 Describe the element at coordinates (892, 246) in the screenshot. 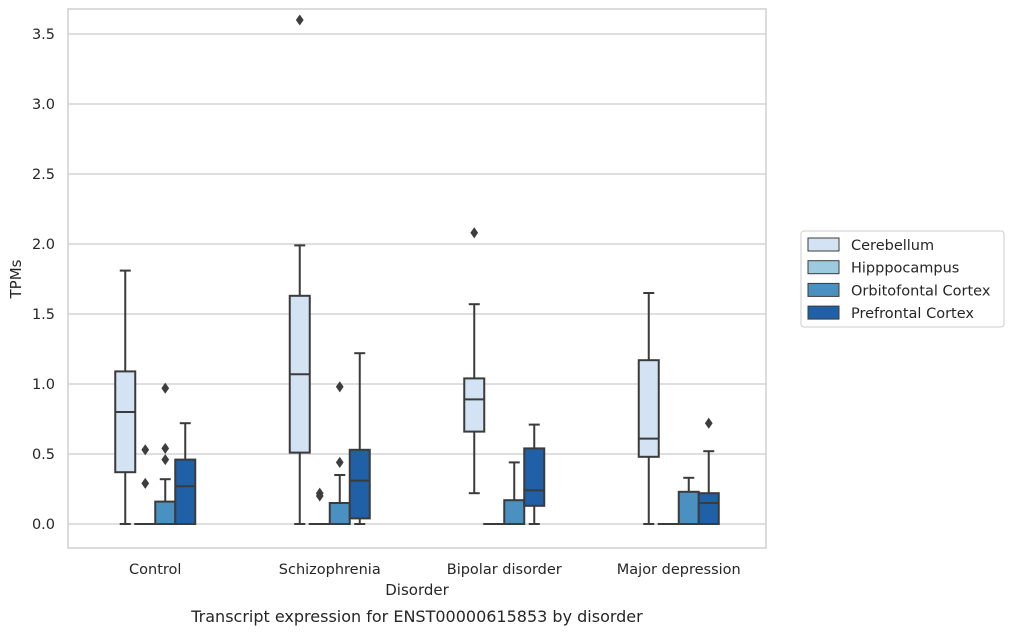

I see `legend-label: Cerebellum` at that location.